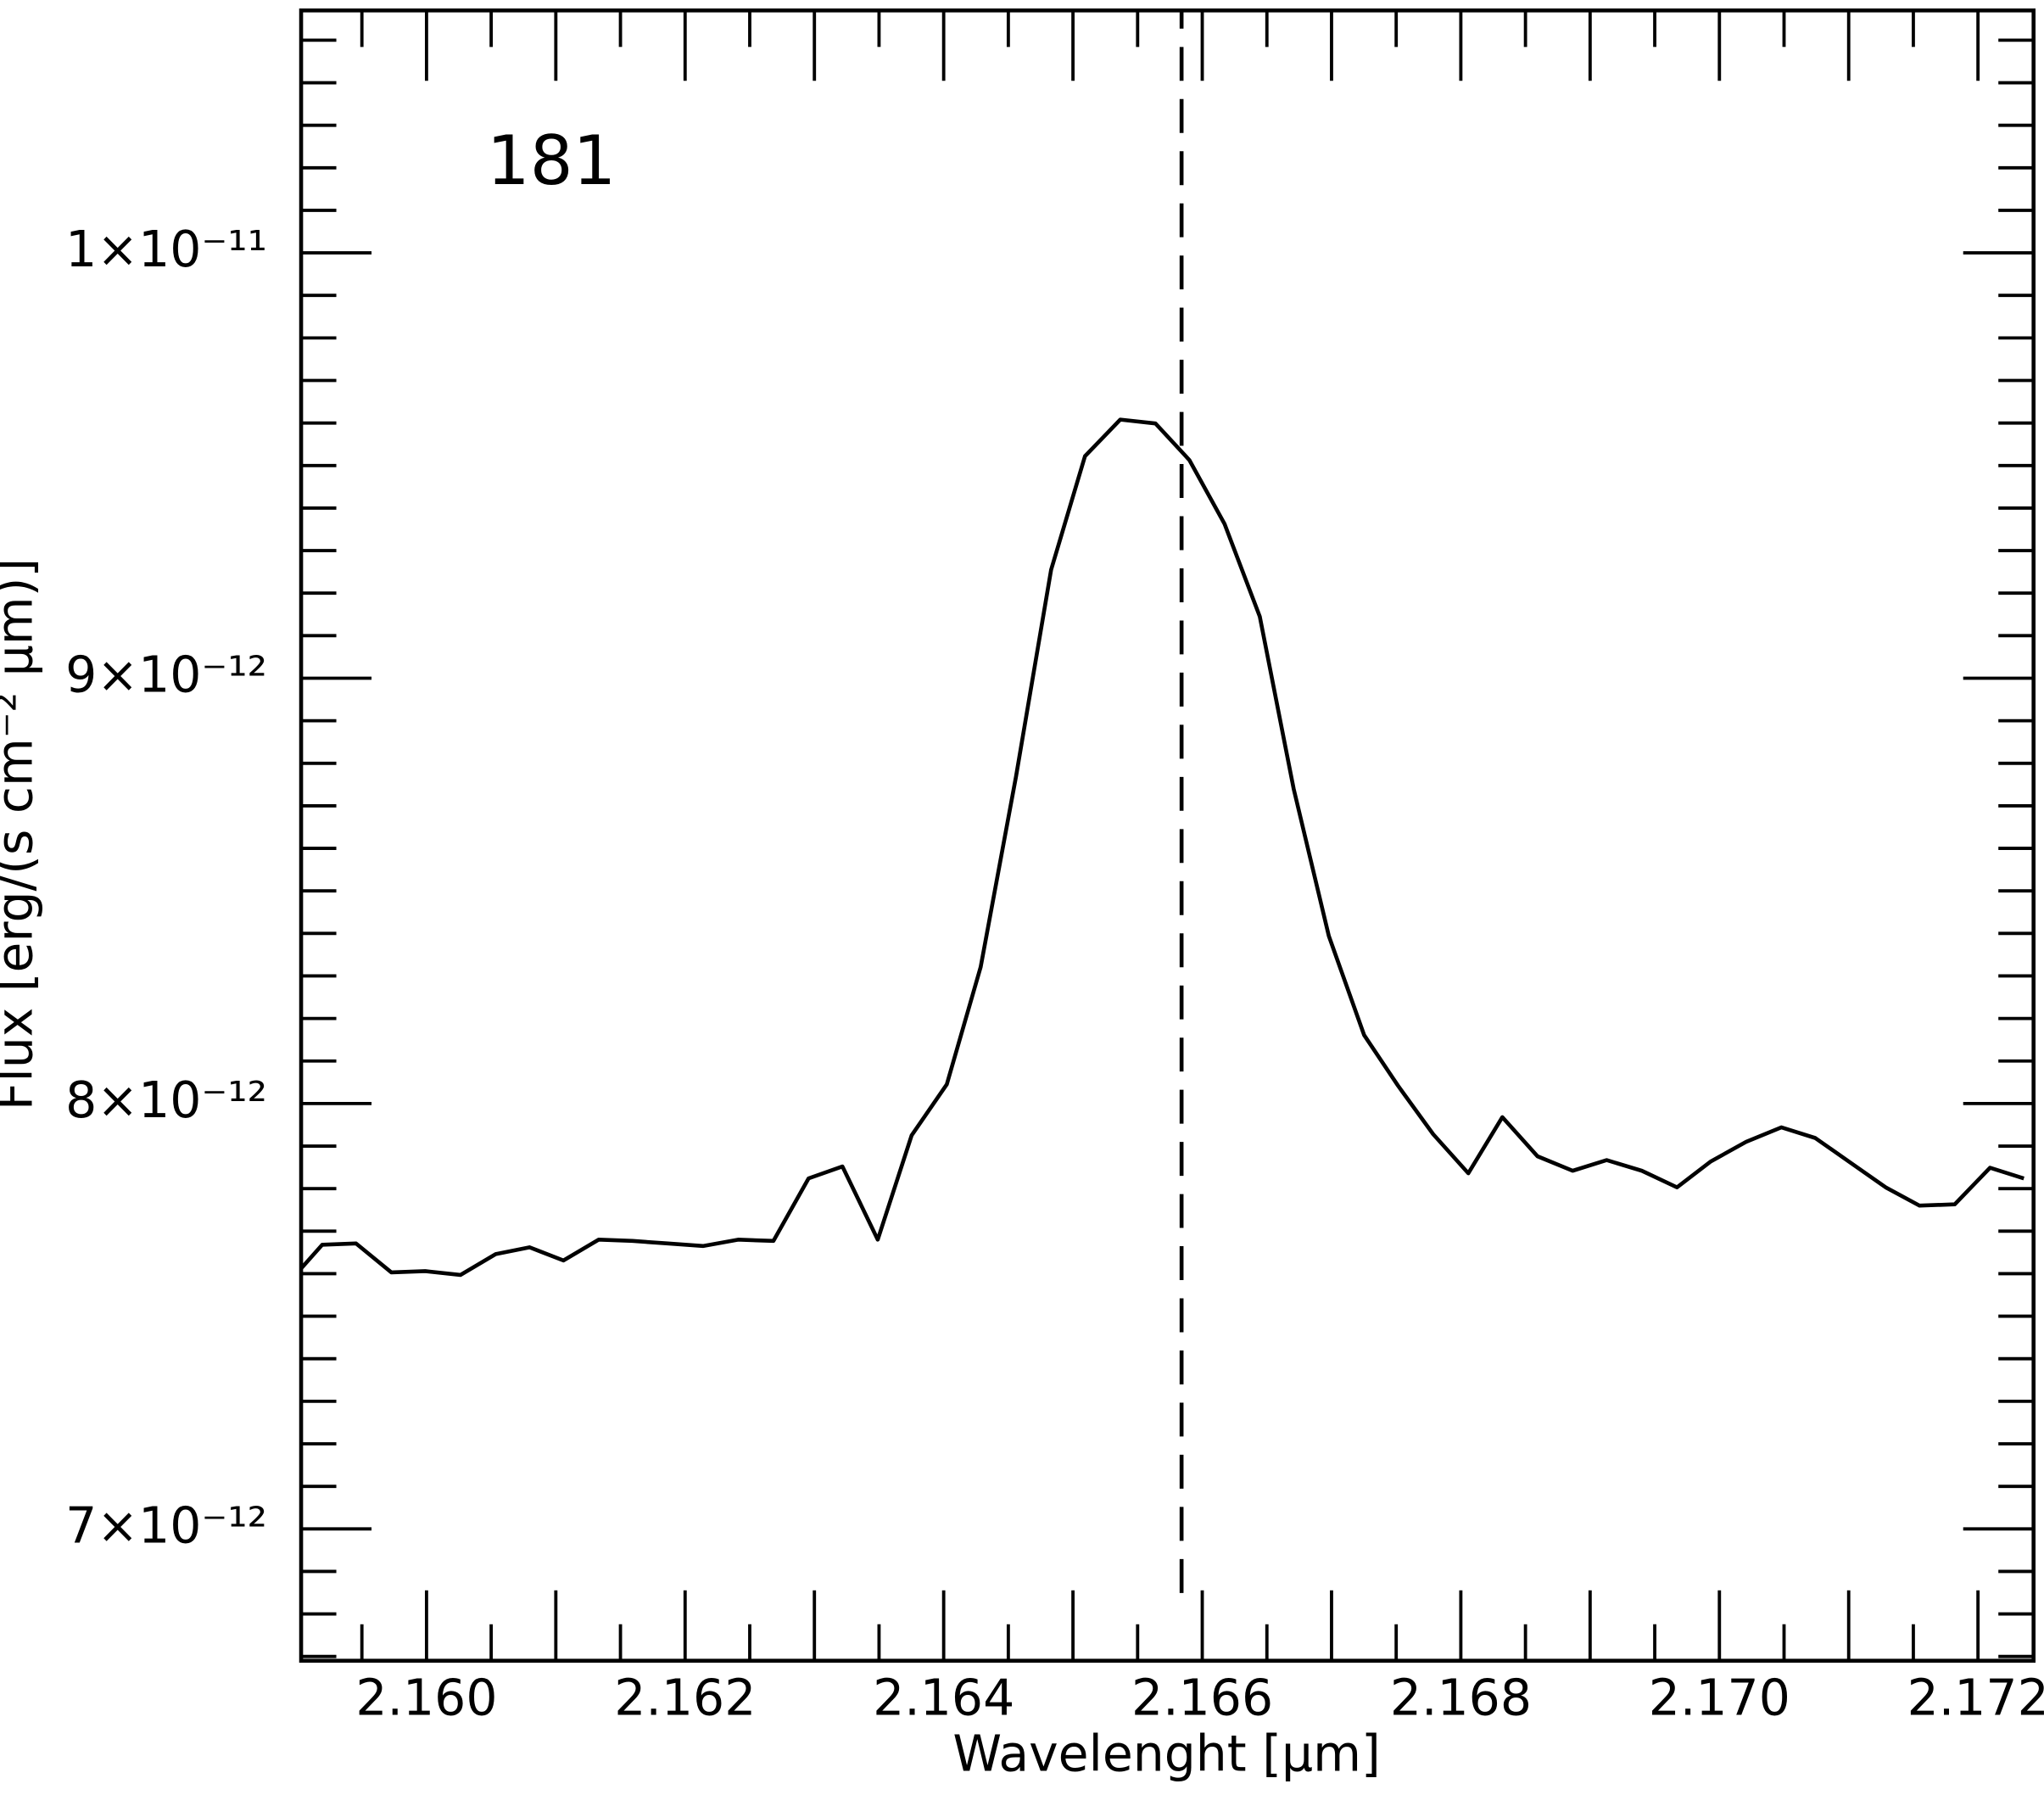 This screenshot has width=2044, height=1795. I want to click on x-tick-label: 2.164, so click(943, 1698).